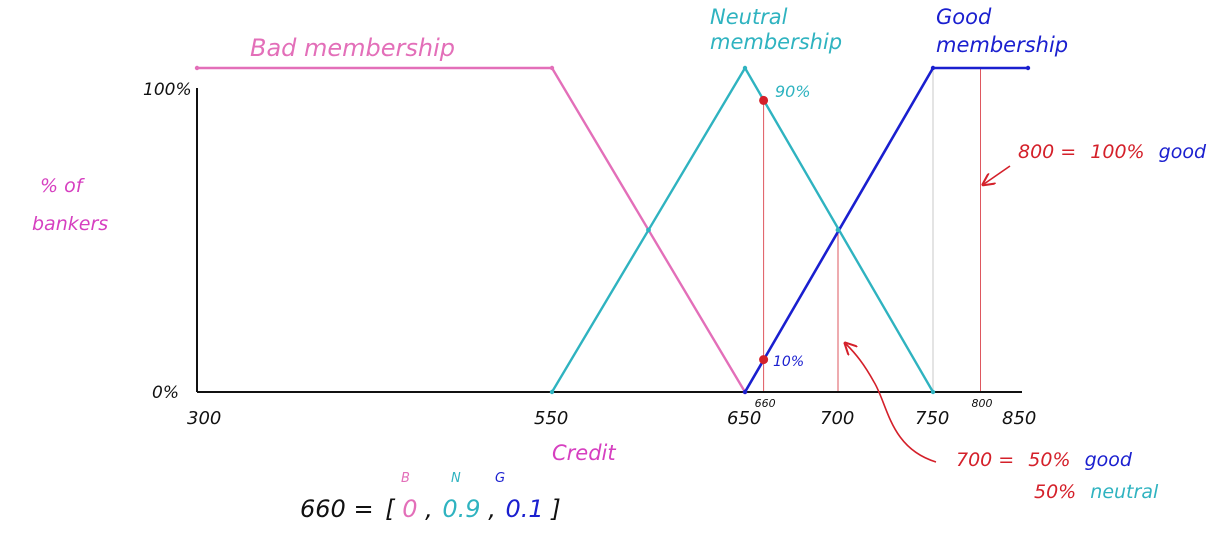 The width and height of the screenshot is (1218, 535). Describe the element at coordinates (776, 42) in the screenshot. I see `neutral-membership-title-line2: membership` at that location.